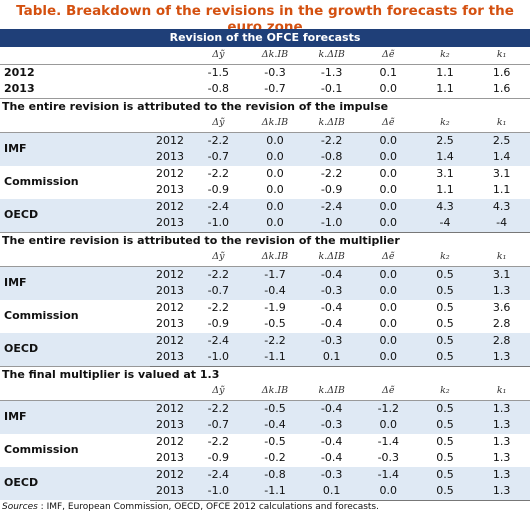 Image resolution: width=530 pixels, height=518 pixels. Describe the element at coordinates (501, 206) in the screenshot. I see `value-cell: 4.3` at that location.